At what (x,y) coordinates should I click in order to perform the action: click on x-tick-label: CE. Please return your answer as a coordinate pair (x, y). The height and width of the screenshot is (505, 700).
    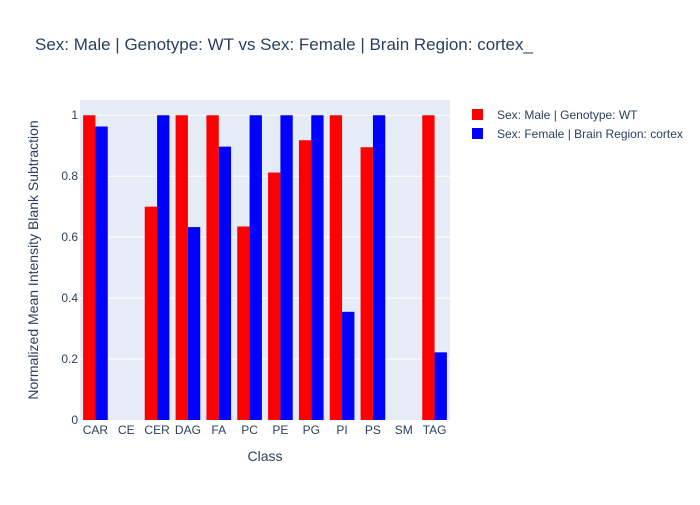
    Looking at the image, I should click on (126, 430).